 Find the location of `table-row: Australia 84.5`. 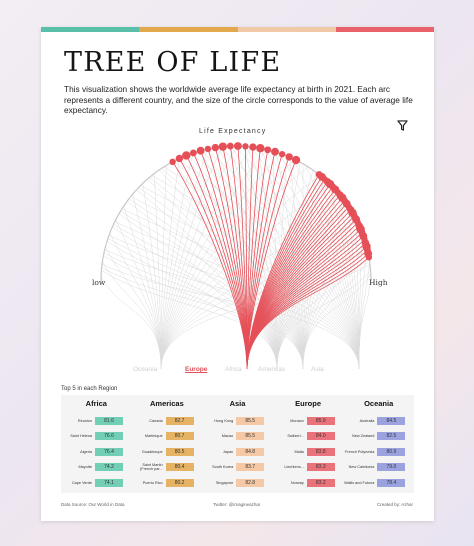

table-row: Australia 84.5 is located at coordinates (378, 421).